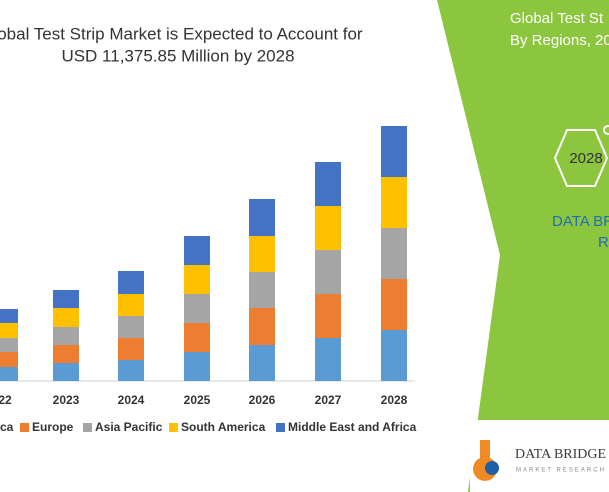 This screenshot has width=609, height=492. What do you see at coordinates (6, 400) in the screenshot?
I see `x-tick-label: 22` at bounding box center [6, 400].